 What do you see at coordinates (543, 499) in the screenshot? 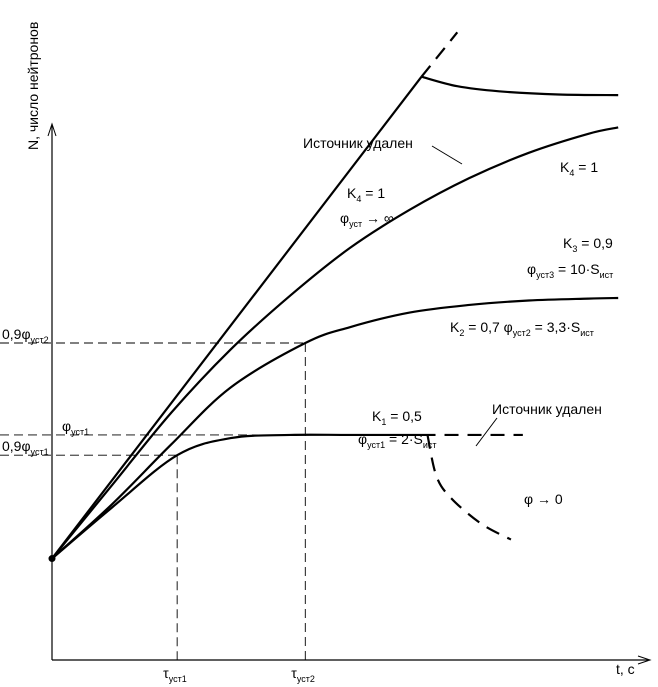
I see `phi-zero-label: φ → 0` at bounding box center [543, 499].